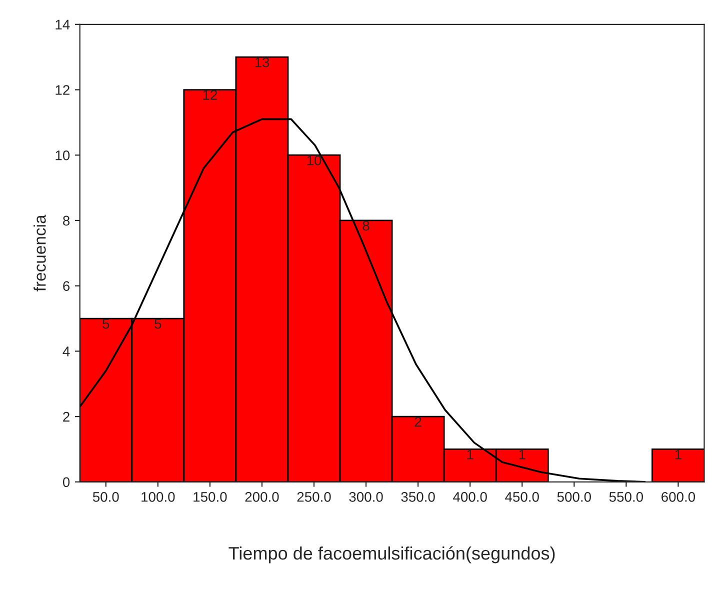 This screenshot has height=610, width=726. Describe the element at coordinates (66, 482) in the screenshot. I see `y-tick-label: 0` at that location.